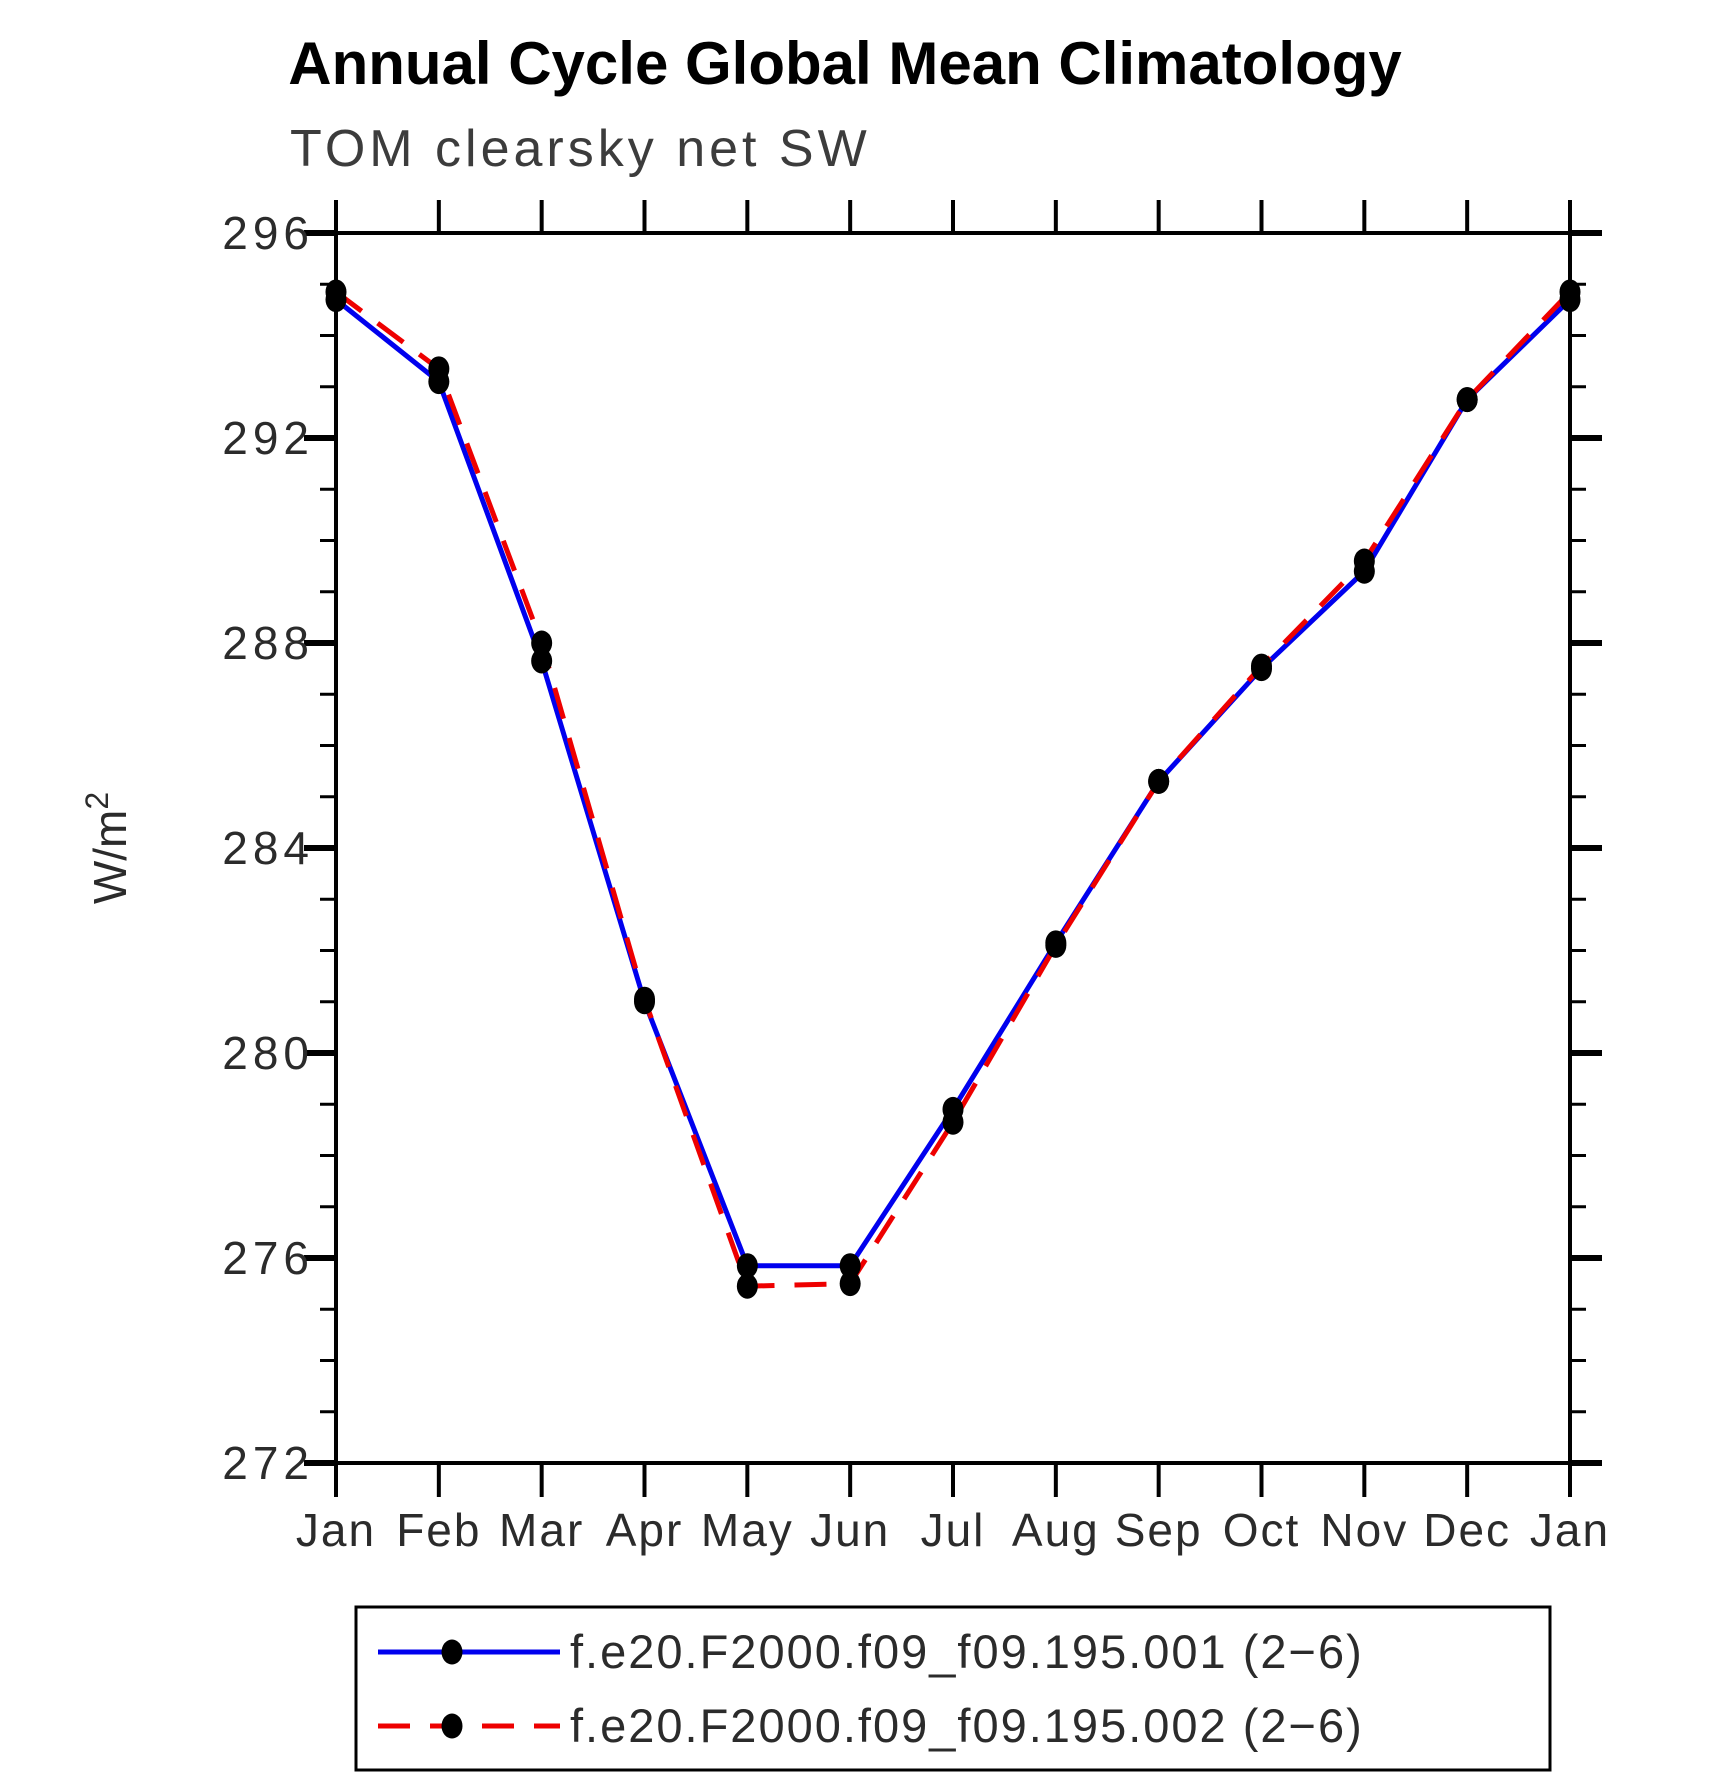 The width and height of the screenshot is (1710, 1778). I want to click on y-axis-title-group: W/m2, so click(107, 848).